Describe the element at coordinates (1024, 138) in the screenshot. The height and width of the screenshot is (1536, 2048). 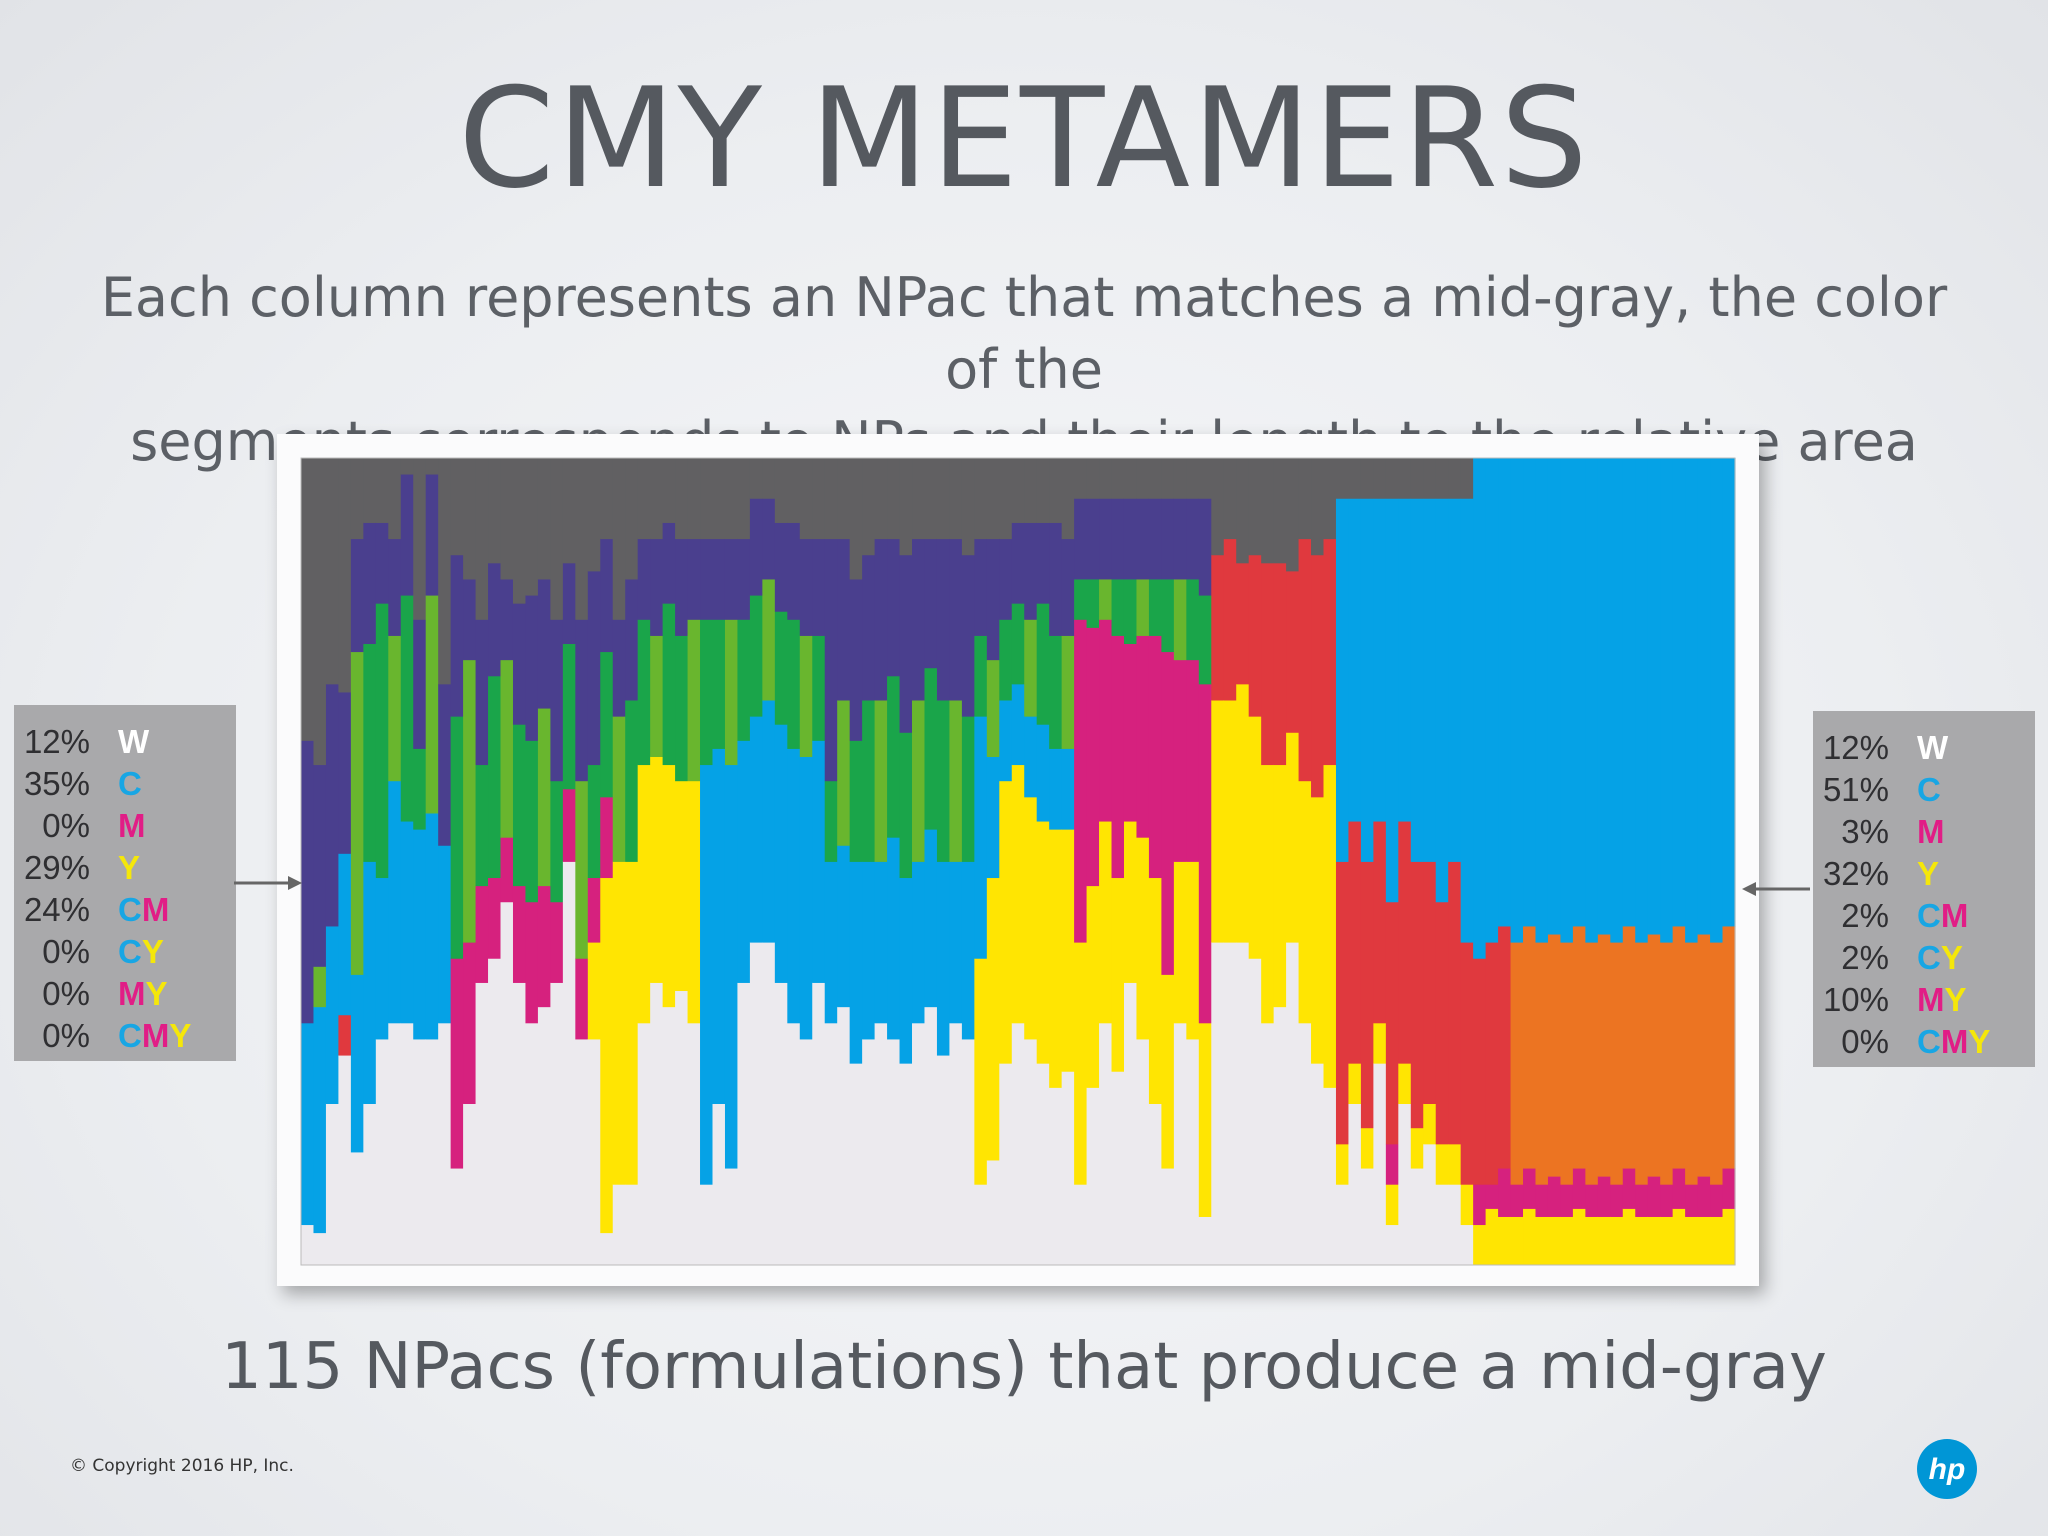
I see `page-title: CMY METAMERS` at that location.